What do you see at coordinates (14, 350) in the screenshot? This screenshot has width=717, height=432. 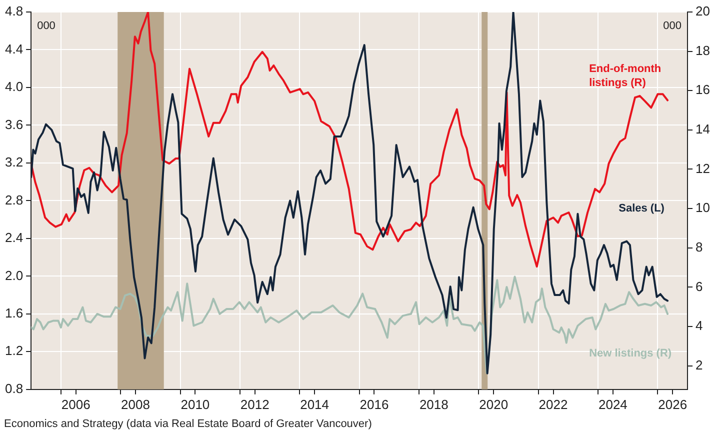 I see `y-tick-label: 1.2` at bounding box center [14, 350].